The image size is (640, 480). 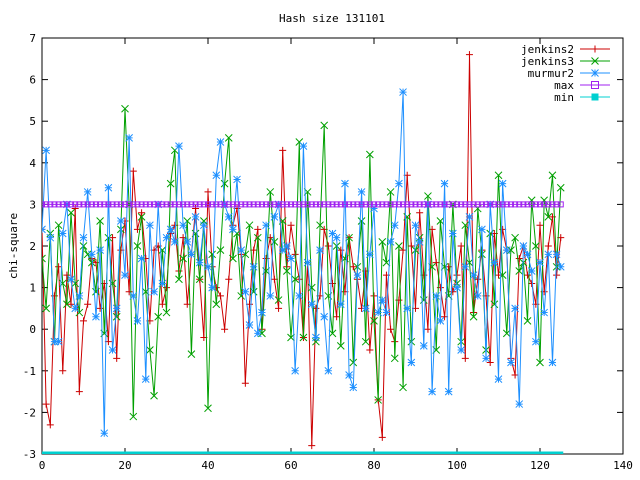 What do you see at coordinates (564, 85) in the screenshot?
I see `legend-label-max: max` at bounding box center [564, 85].